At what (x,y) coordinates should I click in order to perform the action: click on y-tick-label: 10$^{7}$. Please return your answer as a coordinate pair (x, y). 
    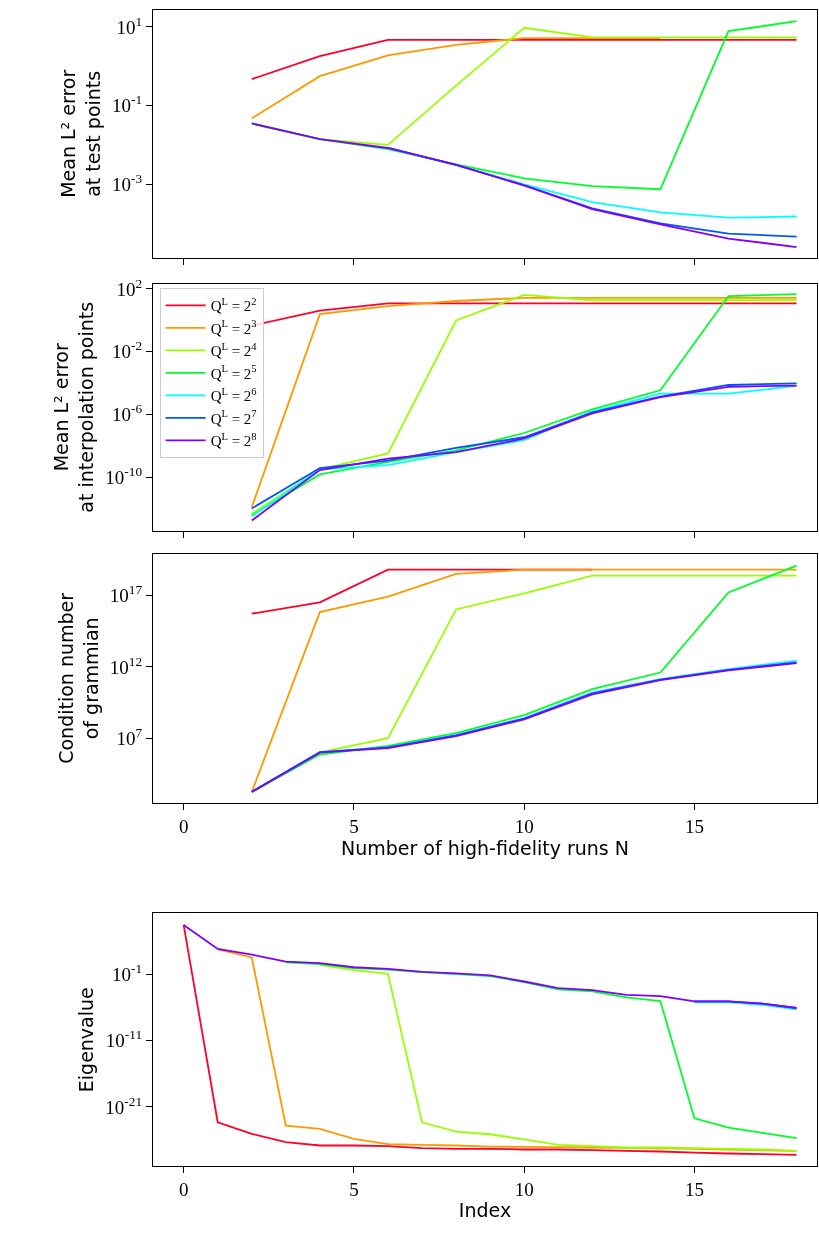
    Looking at the image, I should click on (129, 736).